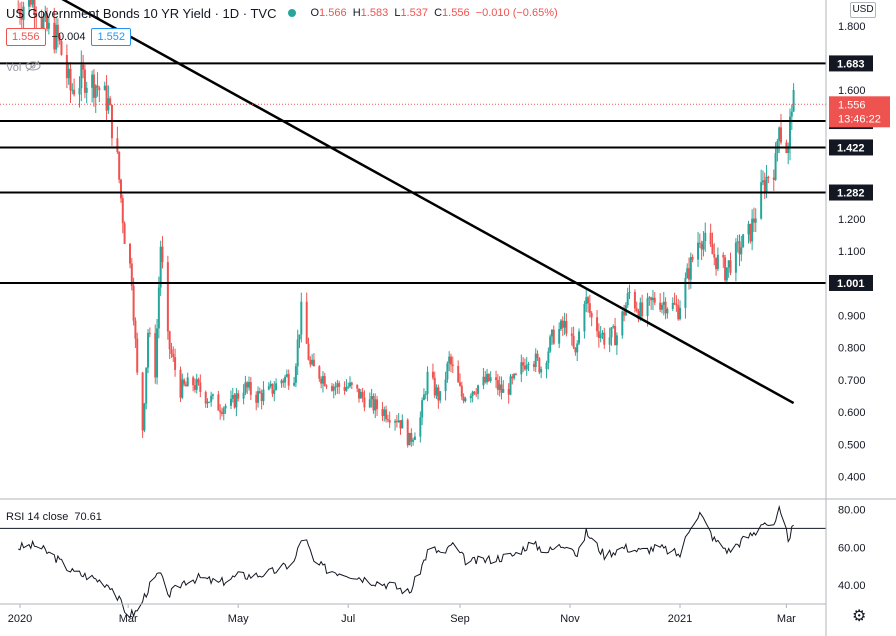 This screenshot has width=896, height=636. Describe the element at coordinates (859, 616) in the screenshot. I see `gear-icon: ⚙` at that location.